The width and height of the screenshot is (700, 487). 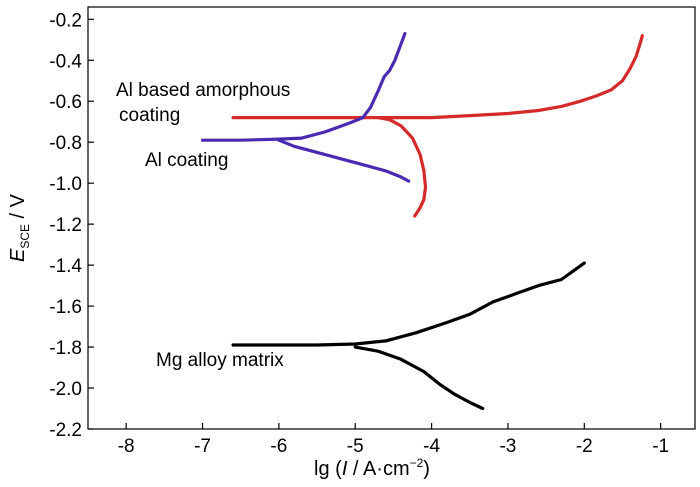 What do you see at coordinates (510, 77) in the screenshot?
I see `series-line-al-based-amorphous-coating-cathodic` at bounding box center [510, 77].